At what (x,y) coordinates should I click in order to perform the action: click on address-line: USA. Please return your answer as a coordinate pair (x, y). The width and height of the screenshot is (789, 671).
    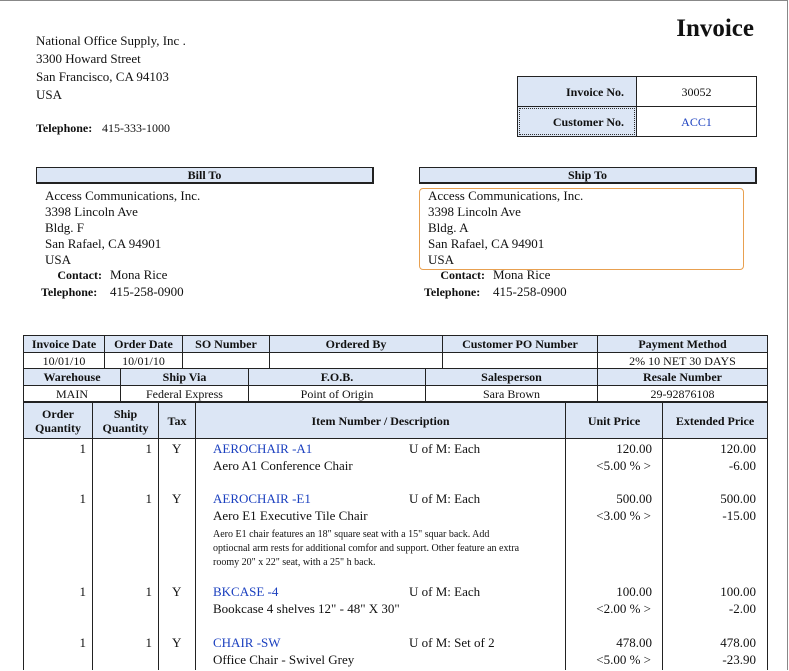
    Looking at the image, I should click on (58, 259).